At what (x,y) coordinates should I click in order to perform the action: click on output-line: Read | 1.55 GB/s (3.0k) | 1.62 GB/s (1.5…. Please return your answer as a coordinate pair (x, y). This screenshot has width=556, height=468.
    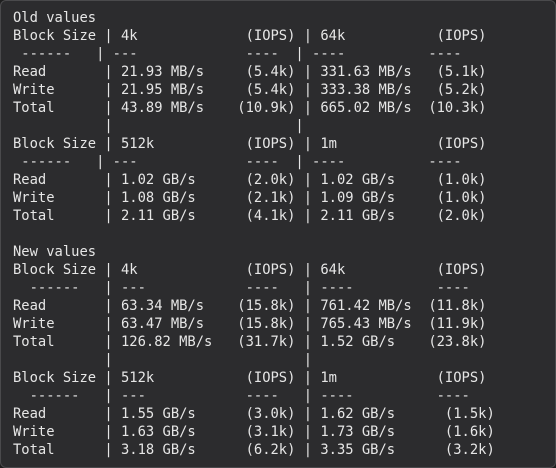
    Looking at the image, I should click on (254, 414).